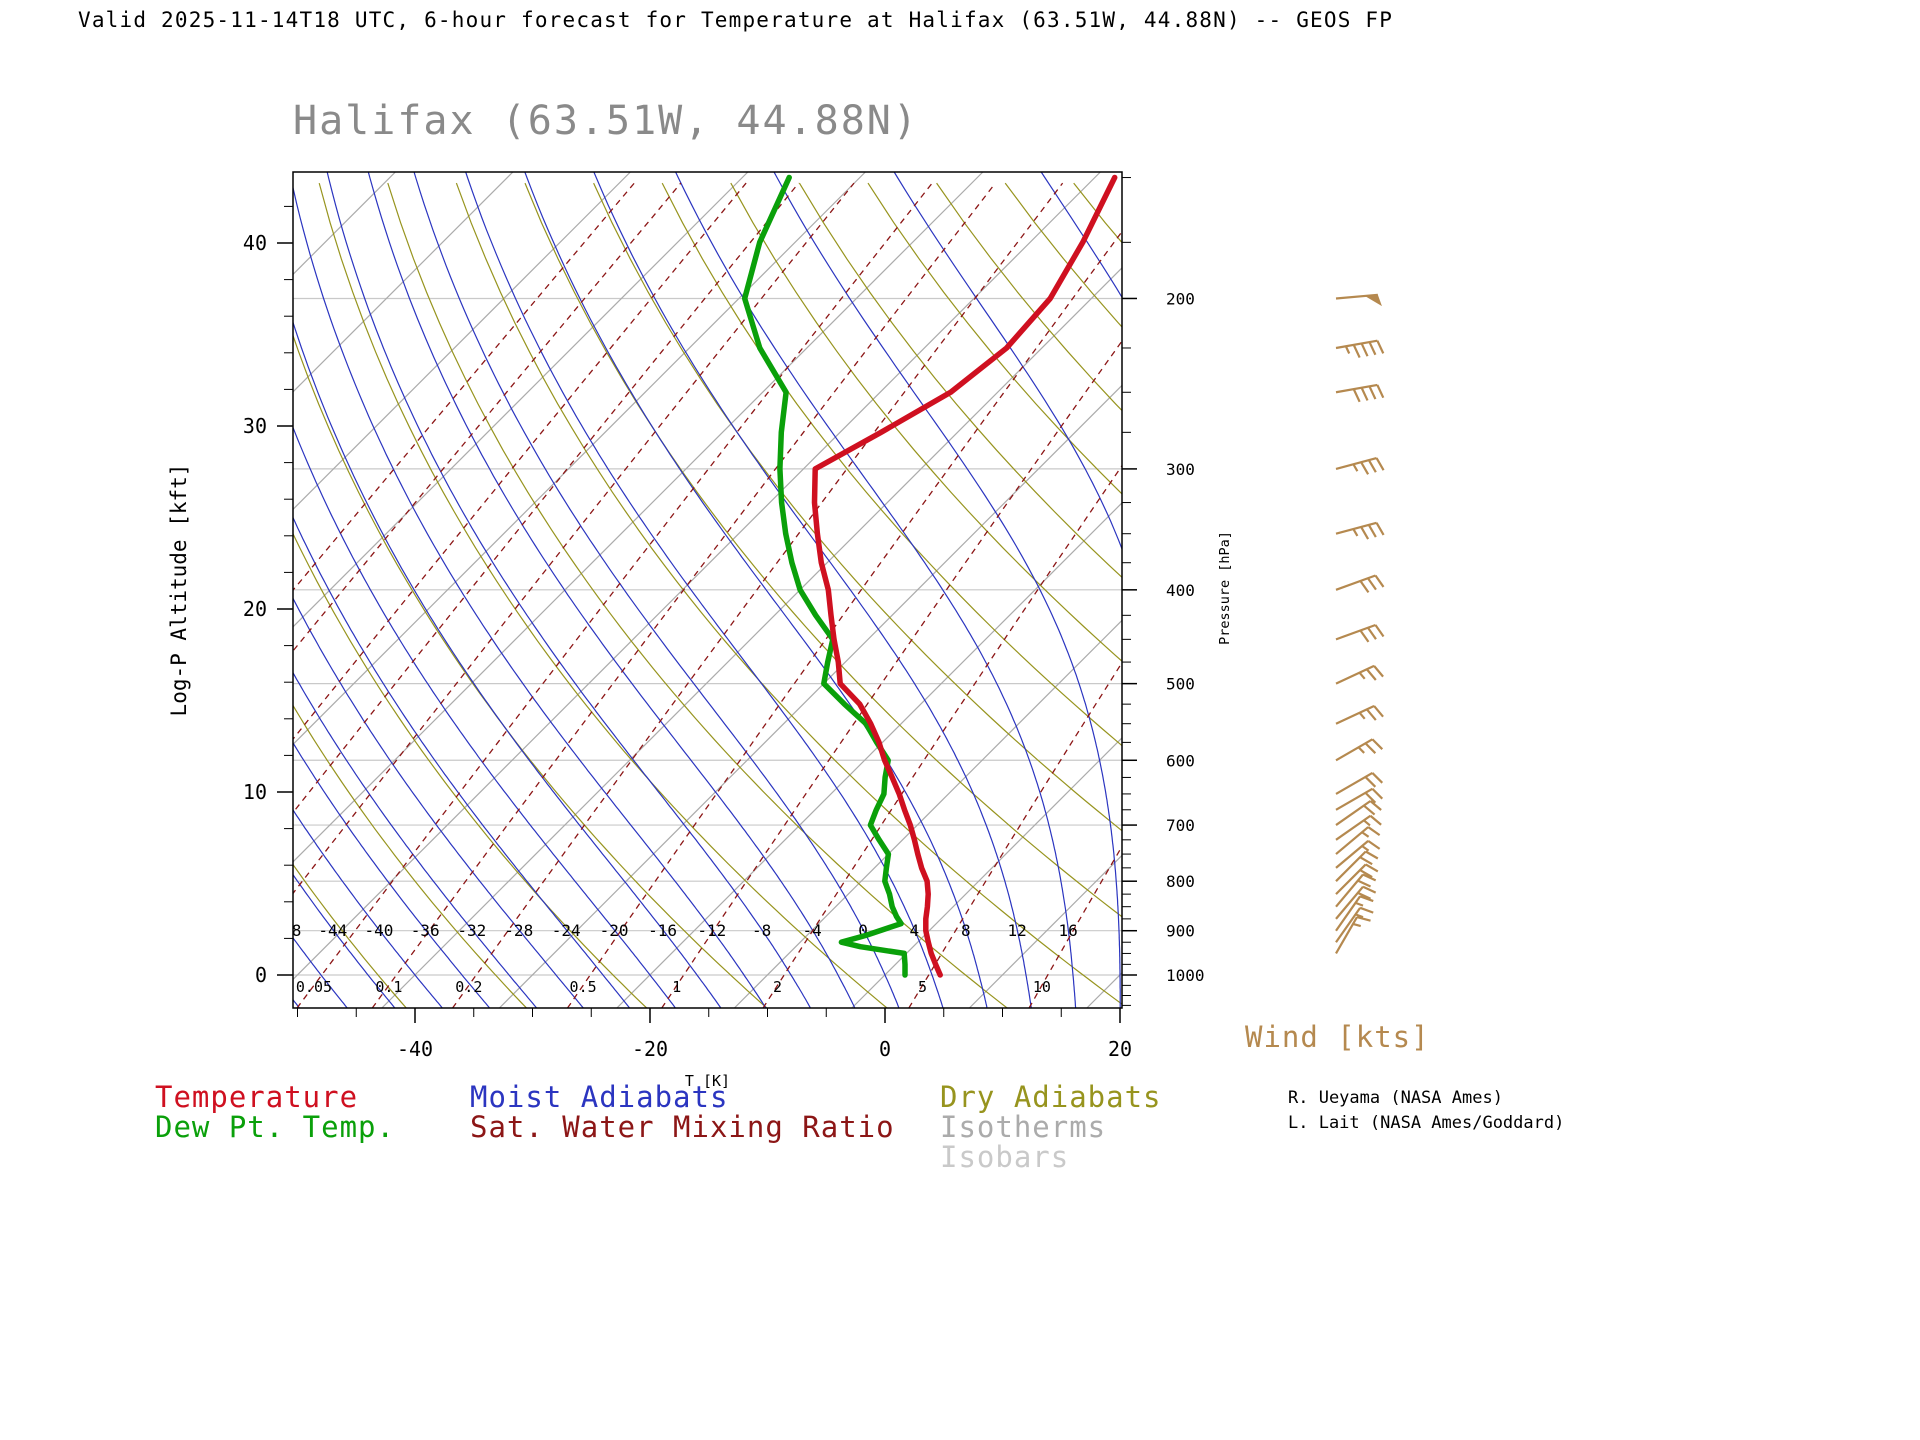 This screenshot has height=1440, width=1920. I want to click on legend-isotherms: Isotherms, so click(1023, 1127).